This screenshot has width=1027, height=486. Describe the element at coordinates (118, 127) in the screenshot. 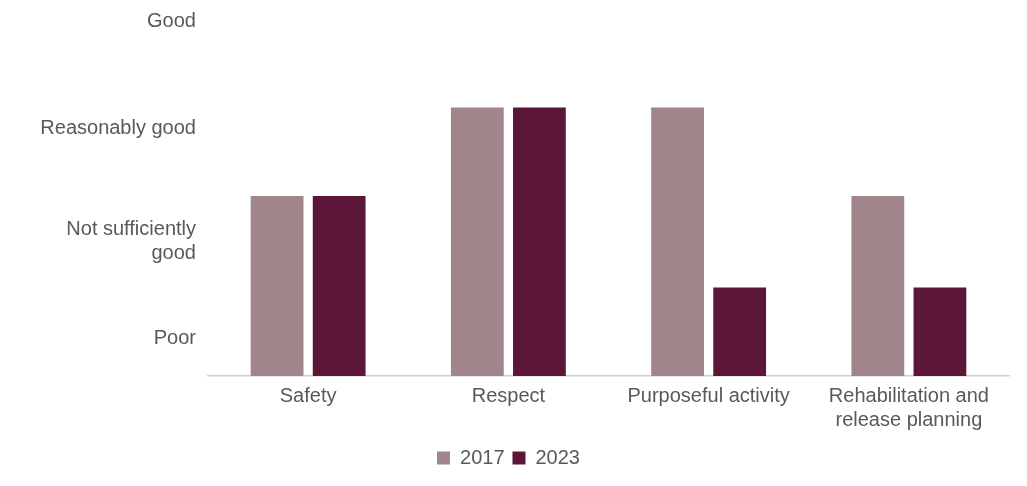

I see `text: Reasonably good` at that location.